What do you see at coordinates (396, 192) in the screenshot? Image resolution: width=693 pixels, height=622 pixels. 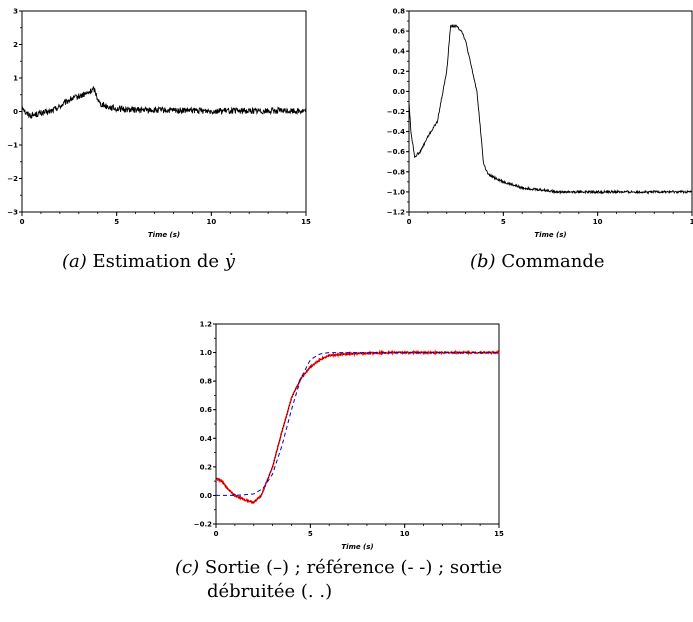 I see `y-tick-label-b-1: −1.0` at bounding box center [396, 192].